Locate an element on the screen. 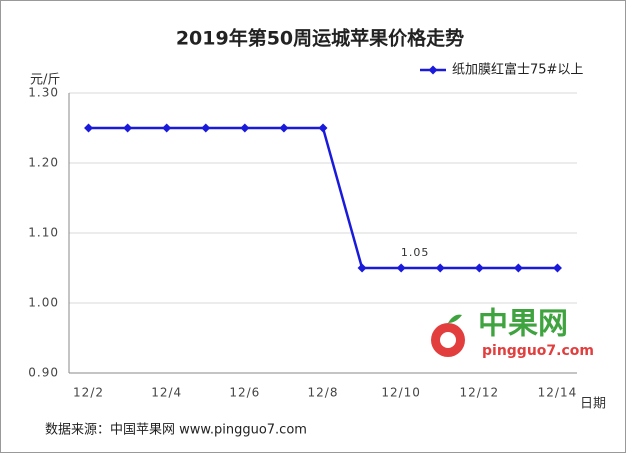  watermark: 中果网 pingguo7.com is located at coordinates (512, 333).